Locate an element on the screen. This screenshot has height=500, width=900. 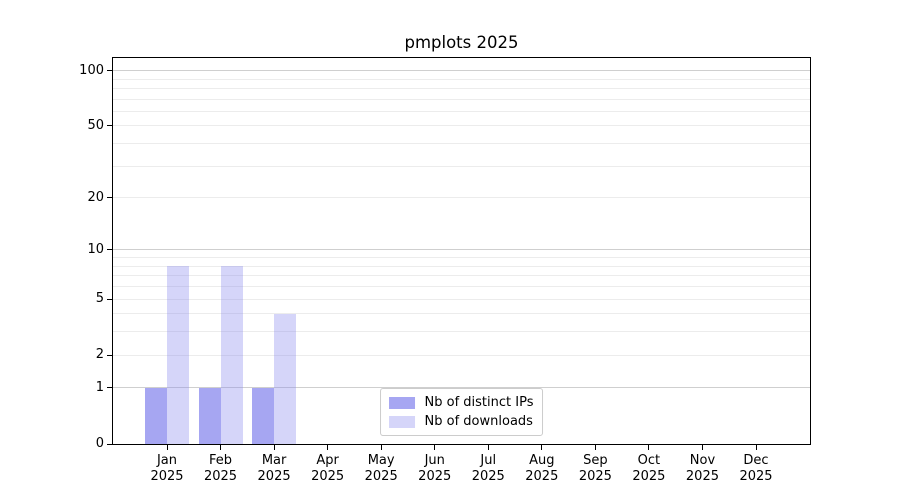
x-tick-label-sep: Sep 2025 is located at coordinates (595, 468).